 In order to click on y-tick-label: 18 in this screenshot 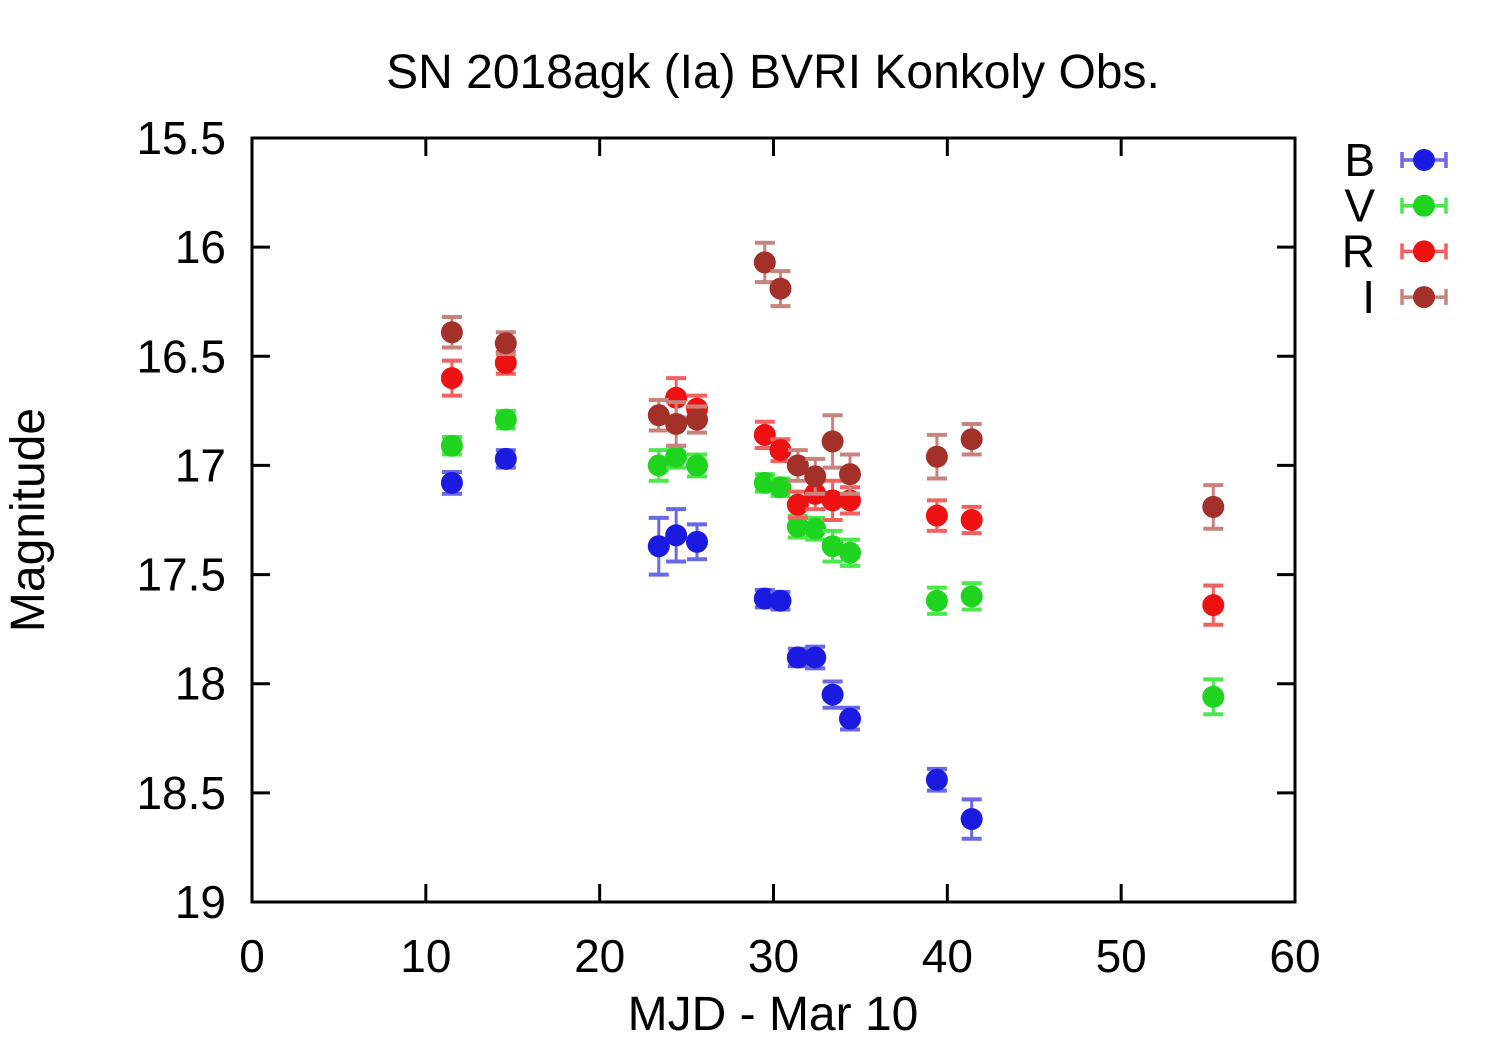, I will do `click(200, 684)`.